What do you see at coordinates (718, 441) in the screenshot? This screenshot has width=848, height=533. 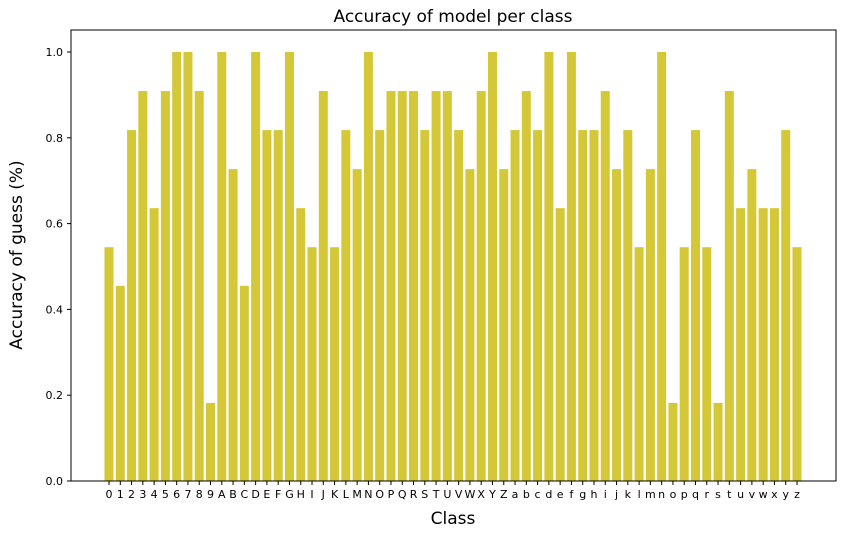 I see `bar-s` at bounding box center [718, 441].